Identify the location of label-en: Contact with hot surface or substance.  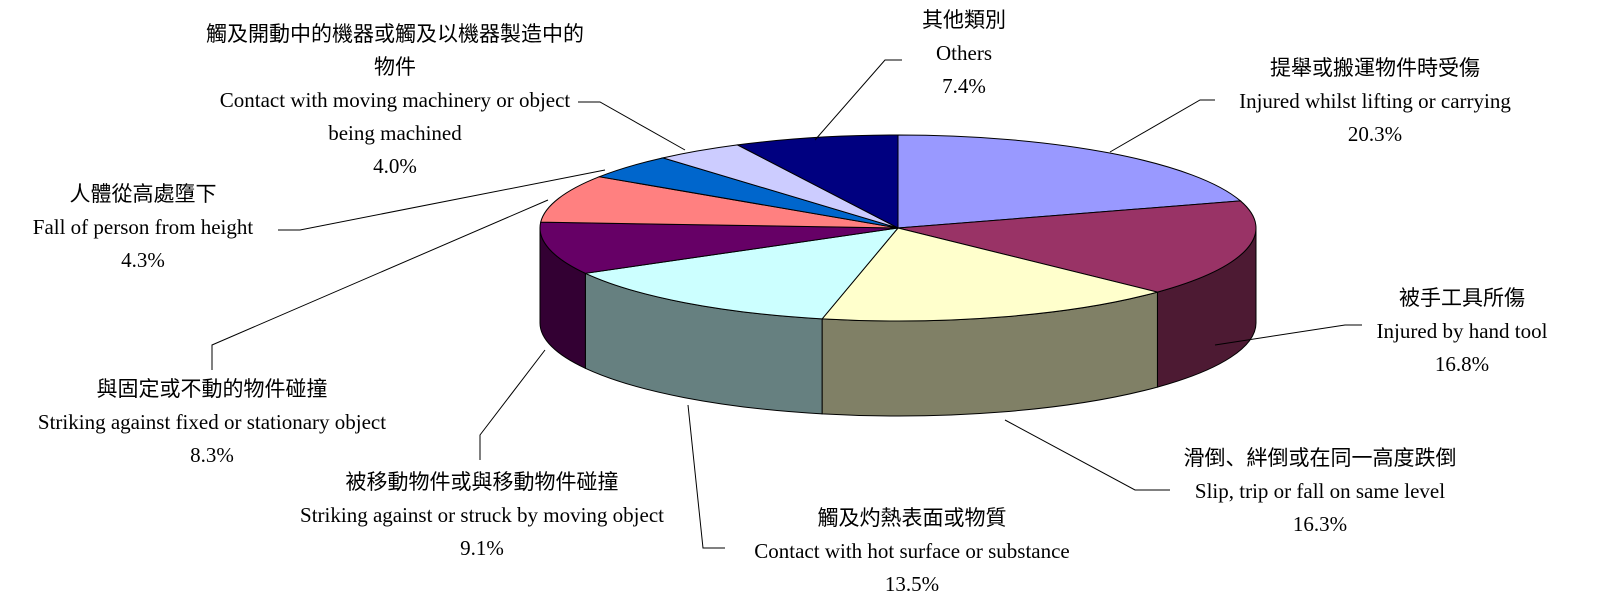
(912, 551).